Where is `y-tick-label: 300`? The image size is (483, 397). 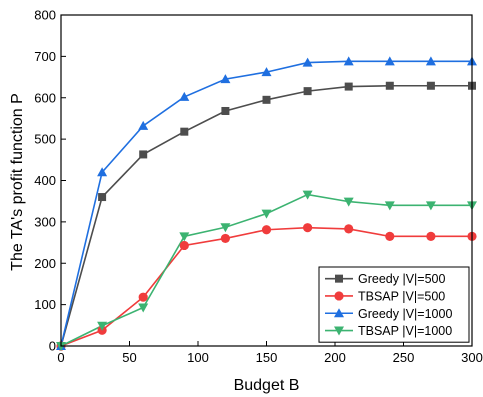
y-tick-label: 300 is located at coordinates (45, 221).